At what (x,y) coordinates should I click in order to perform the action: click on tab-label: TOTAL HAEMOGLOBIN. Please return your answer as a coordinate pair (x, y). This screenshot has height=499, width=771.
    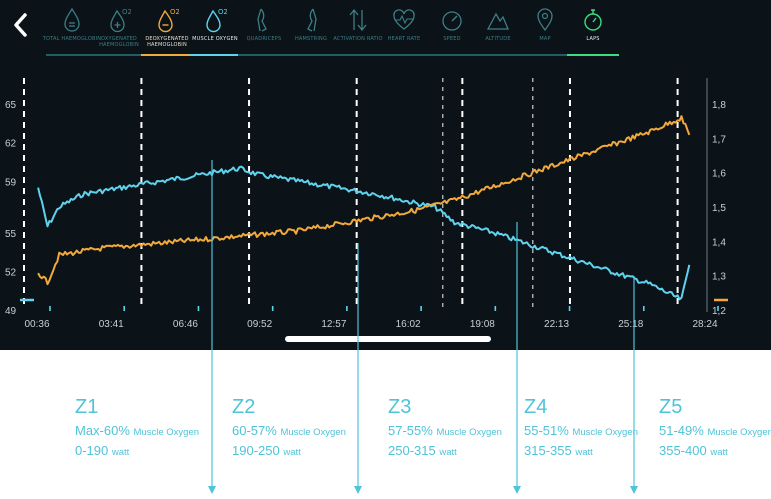
    Looking at the image, I should click on (72, 39).